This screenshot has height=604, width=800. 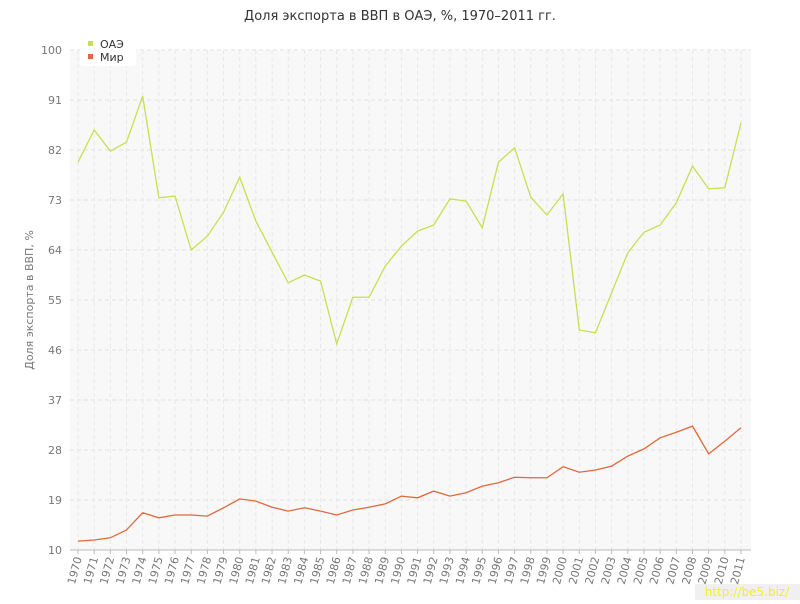 What do you see at coordinates (55, 450) in the screenshot?
I see `y-tick-label: 28` at bounding box center [55, 450].